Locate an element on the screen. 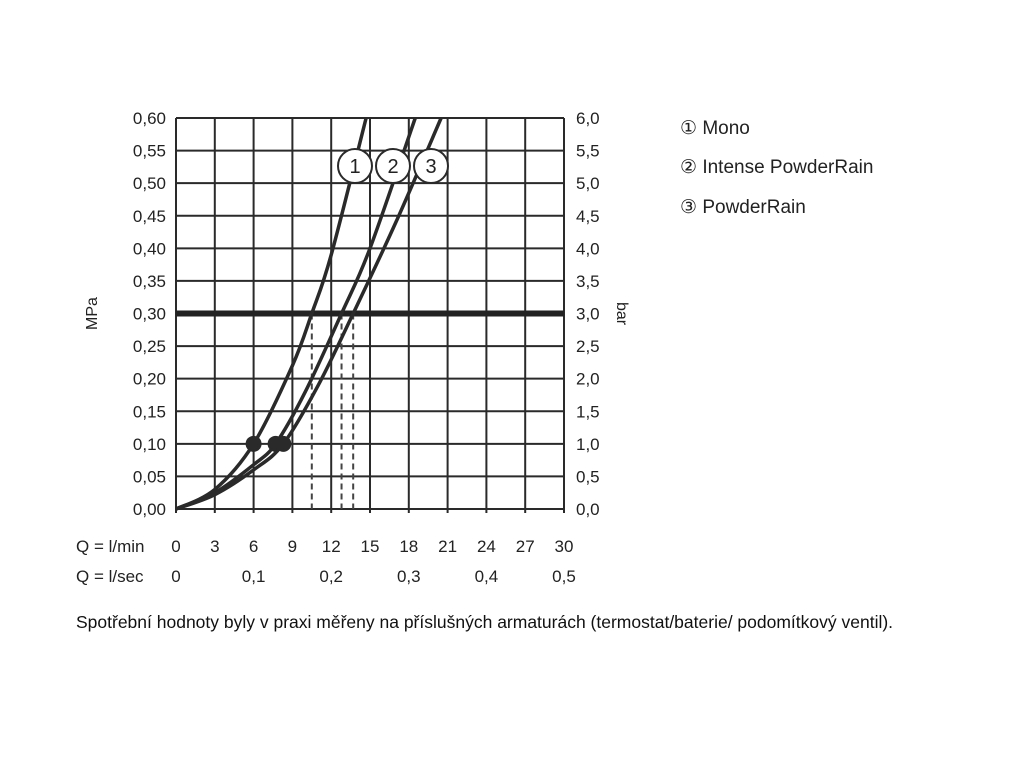 Image resolution: width=1024 pixels, height=768 pixels. y-tick-label-left: 0,35 is located at coordinates (149, 281).